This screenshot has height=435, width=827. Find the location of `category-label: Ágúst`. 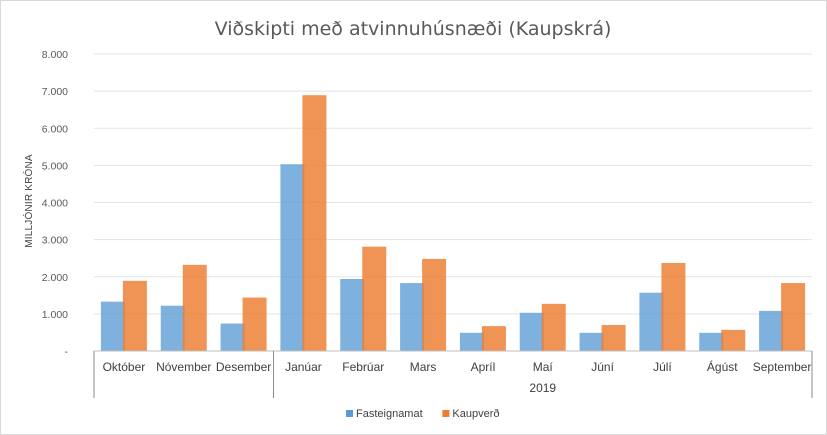

category-label: Ágúst is located at coordinates (722, 366).